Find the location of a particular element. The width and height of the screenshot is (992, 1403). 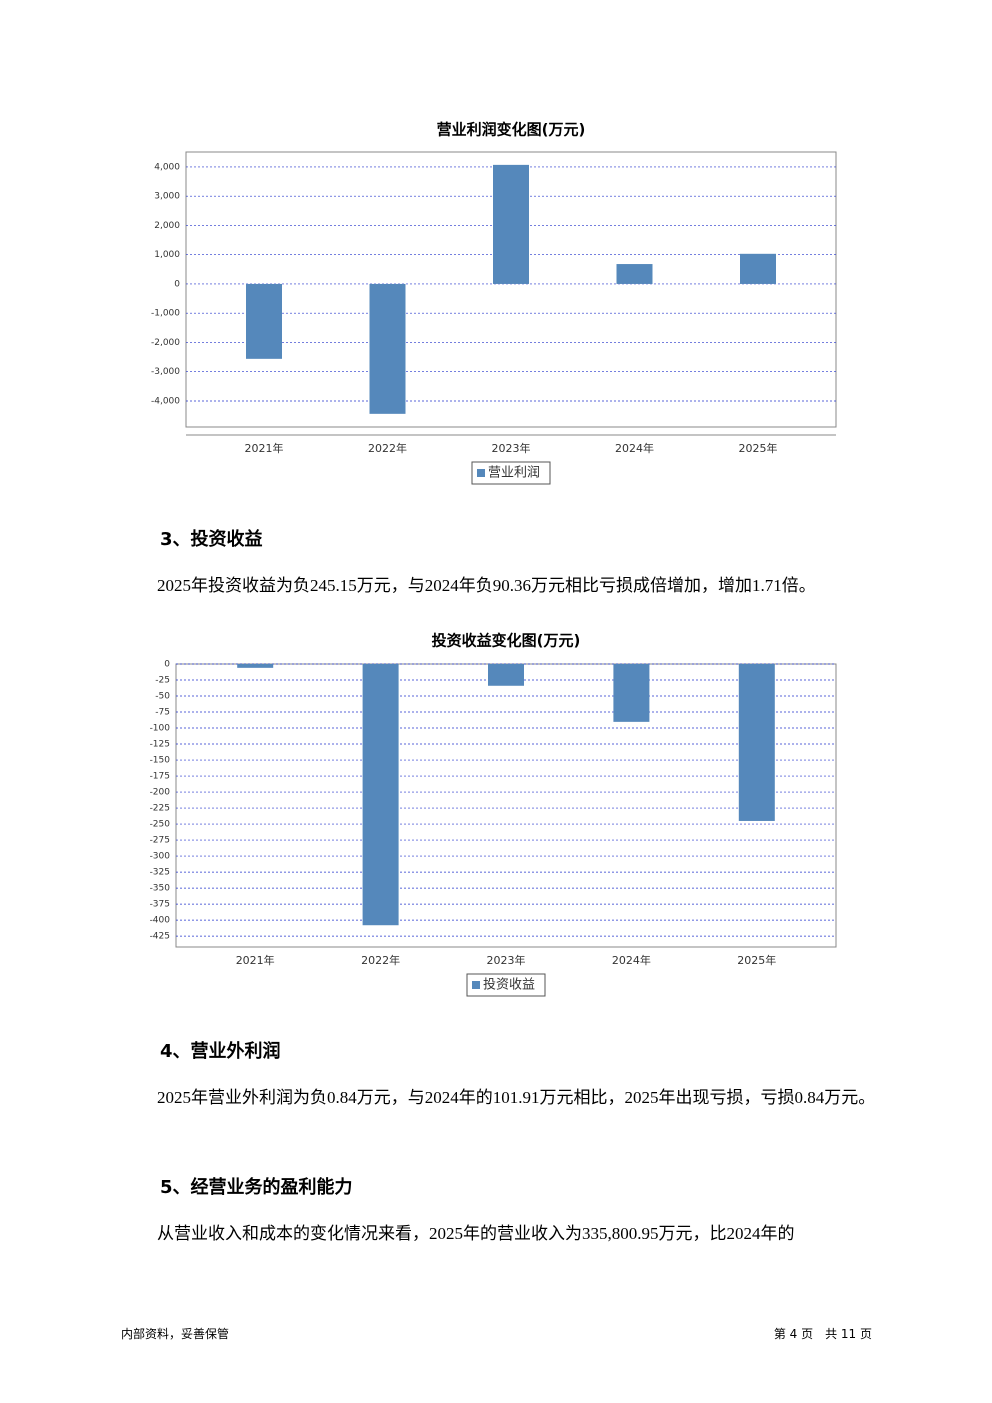

y-tick-label: -25 is located at coordinates (162, 681).